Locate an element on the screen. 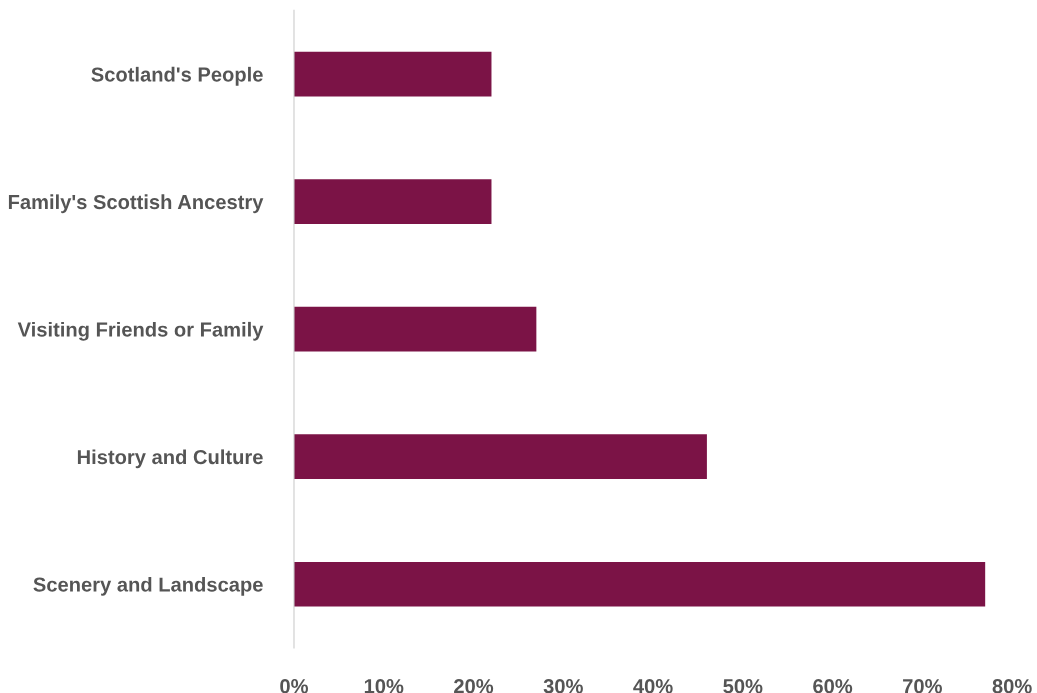 The height and width of the screenshot is (693, 1037). y-tick-label: History and Culture is located at coordinates (170, 459).